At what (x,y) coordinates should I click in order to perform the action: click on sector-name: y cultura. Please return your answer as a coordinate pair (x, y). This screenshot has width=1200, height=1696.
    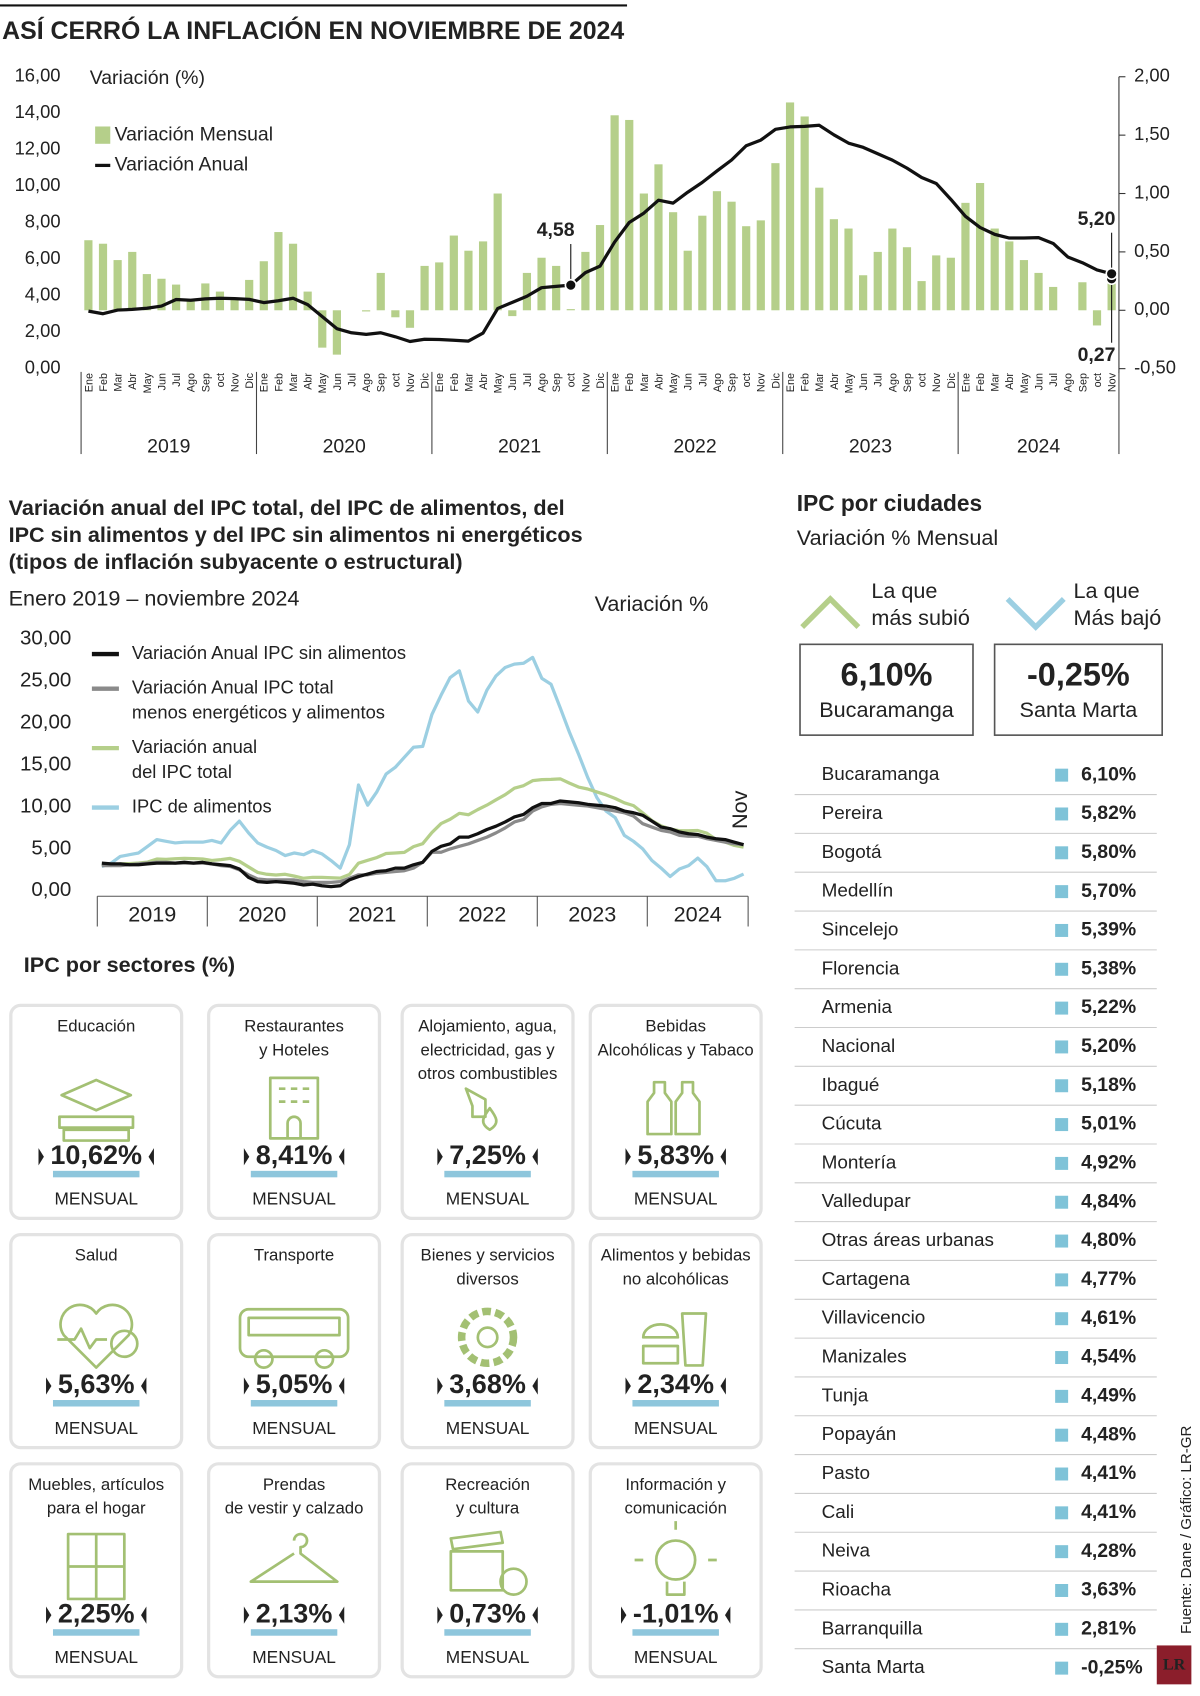
    Looking at the image, I should click on (488, 1508).